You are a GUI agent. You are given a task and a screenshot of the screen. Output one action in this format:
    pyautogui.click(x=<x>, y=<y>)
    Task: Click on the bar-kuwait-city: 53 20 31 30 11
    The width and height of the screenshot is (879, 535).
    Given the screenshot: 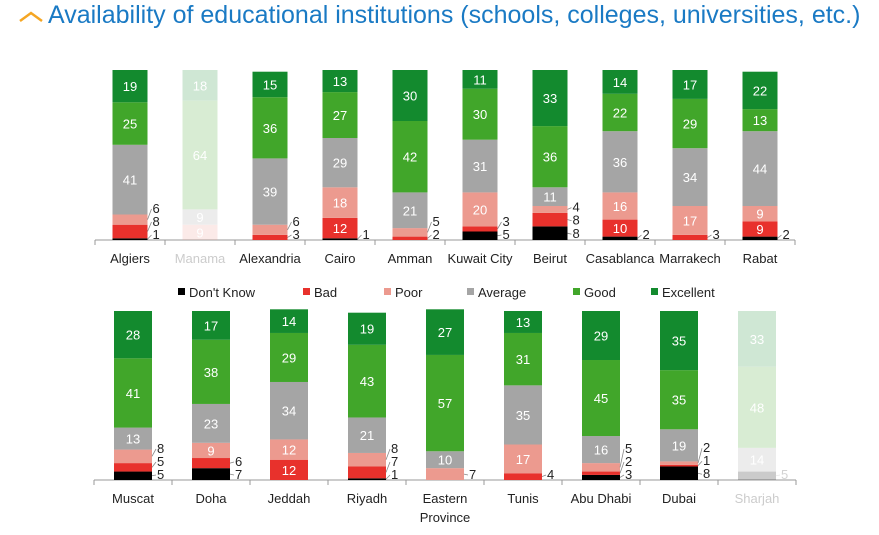 What is the action you would take?
    pyautogui.click(x=486, y=156)
    